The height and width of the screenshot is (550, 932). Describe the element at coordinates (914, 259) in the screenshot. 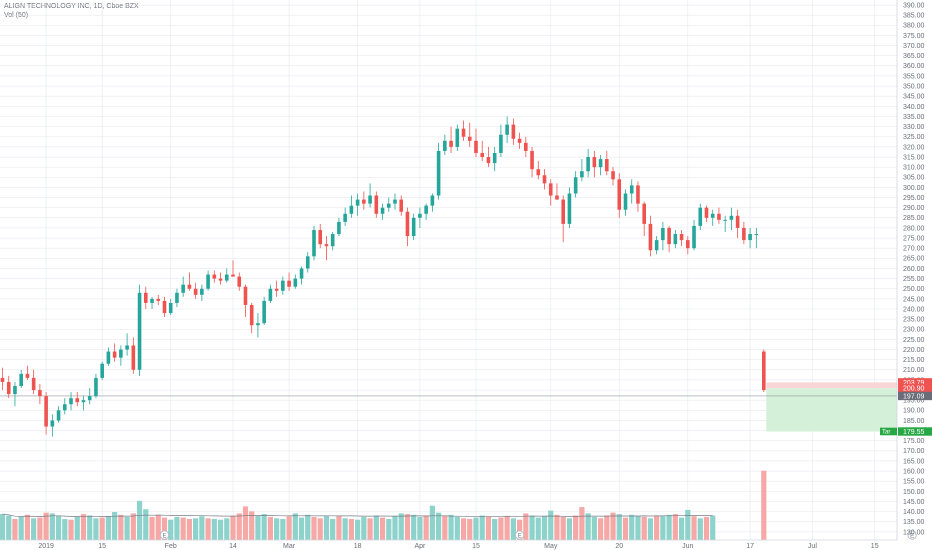

I see `y-tick-label: 265.00` at that location.